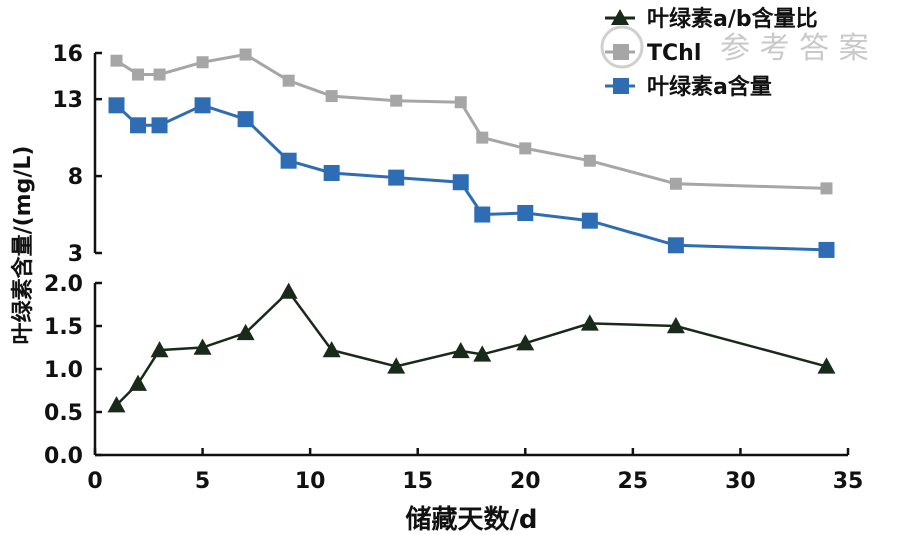 The height and width of the screenshot is (535, 922). What do you see at coordinates (63, 413) in the screenshot?
I see `y-tick-label: 0.5` at bounding box center [63, 413].